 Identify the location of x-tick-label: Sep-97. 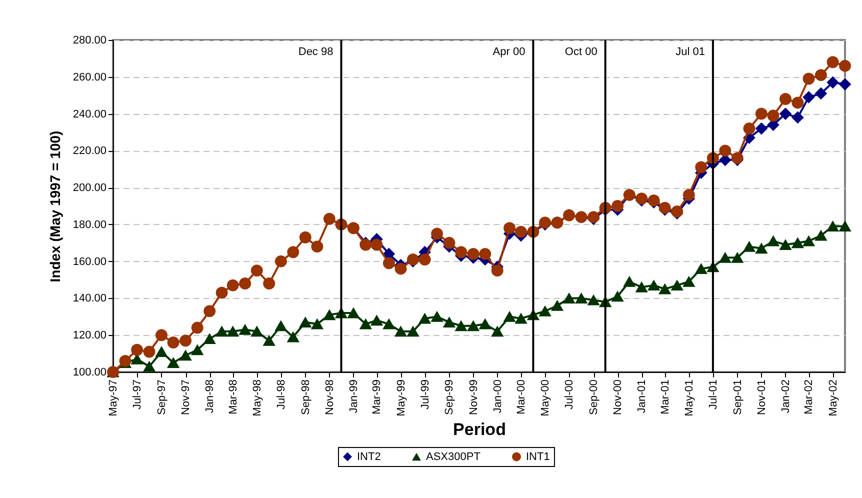
(162, 397).